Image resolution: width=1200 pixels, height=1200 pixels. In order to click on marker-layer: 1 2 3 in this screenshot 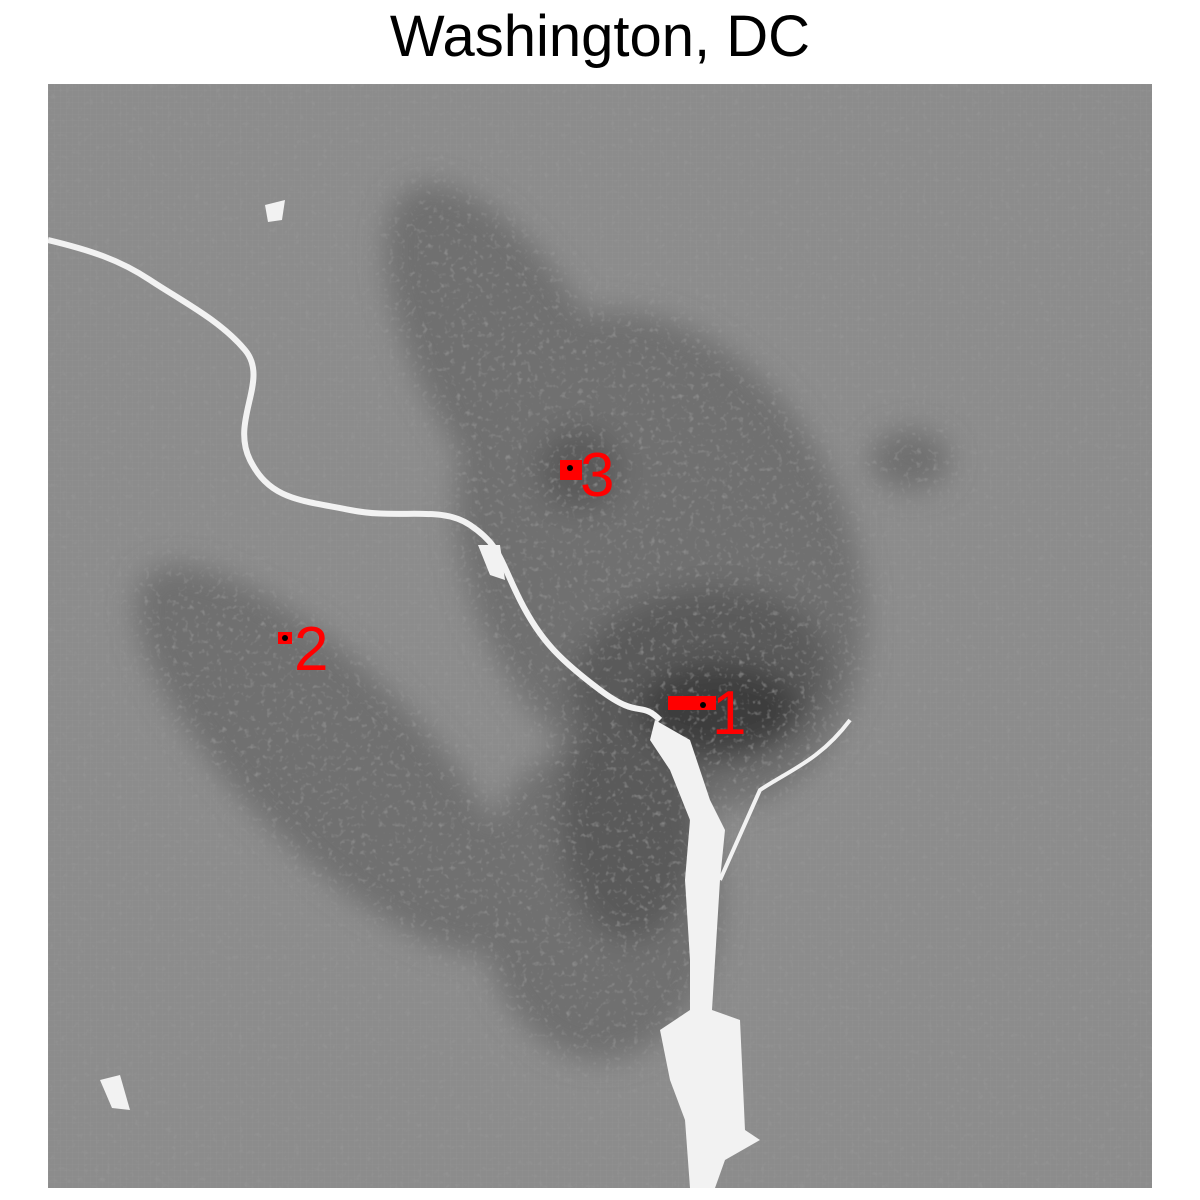, I will do `click(512, 594)`.